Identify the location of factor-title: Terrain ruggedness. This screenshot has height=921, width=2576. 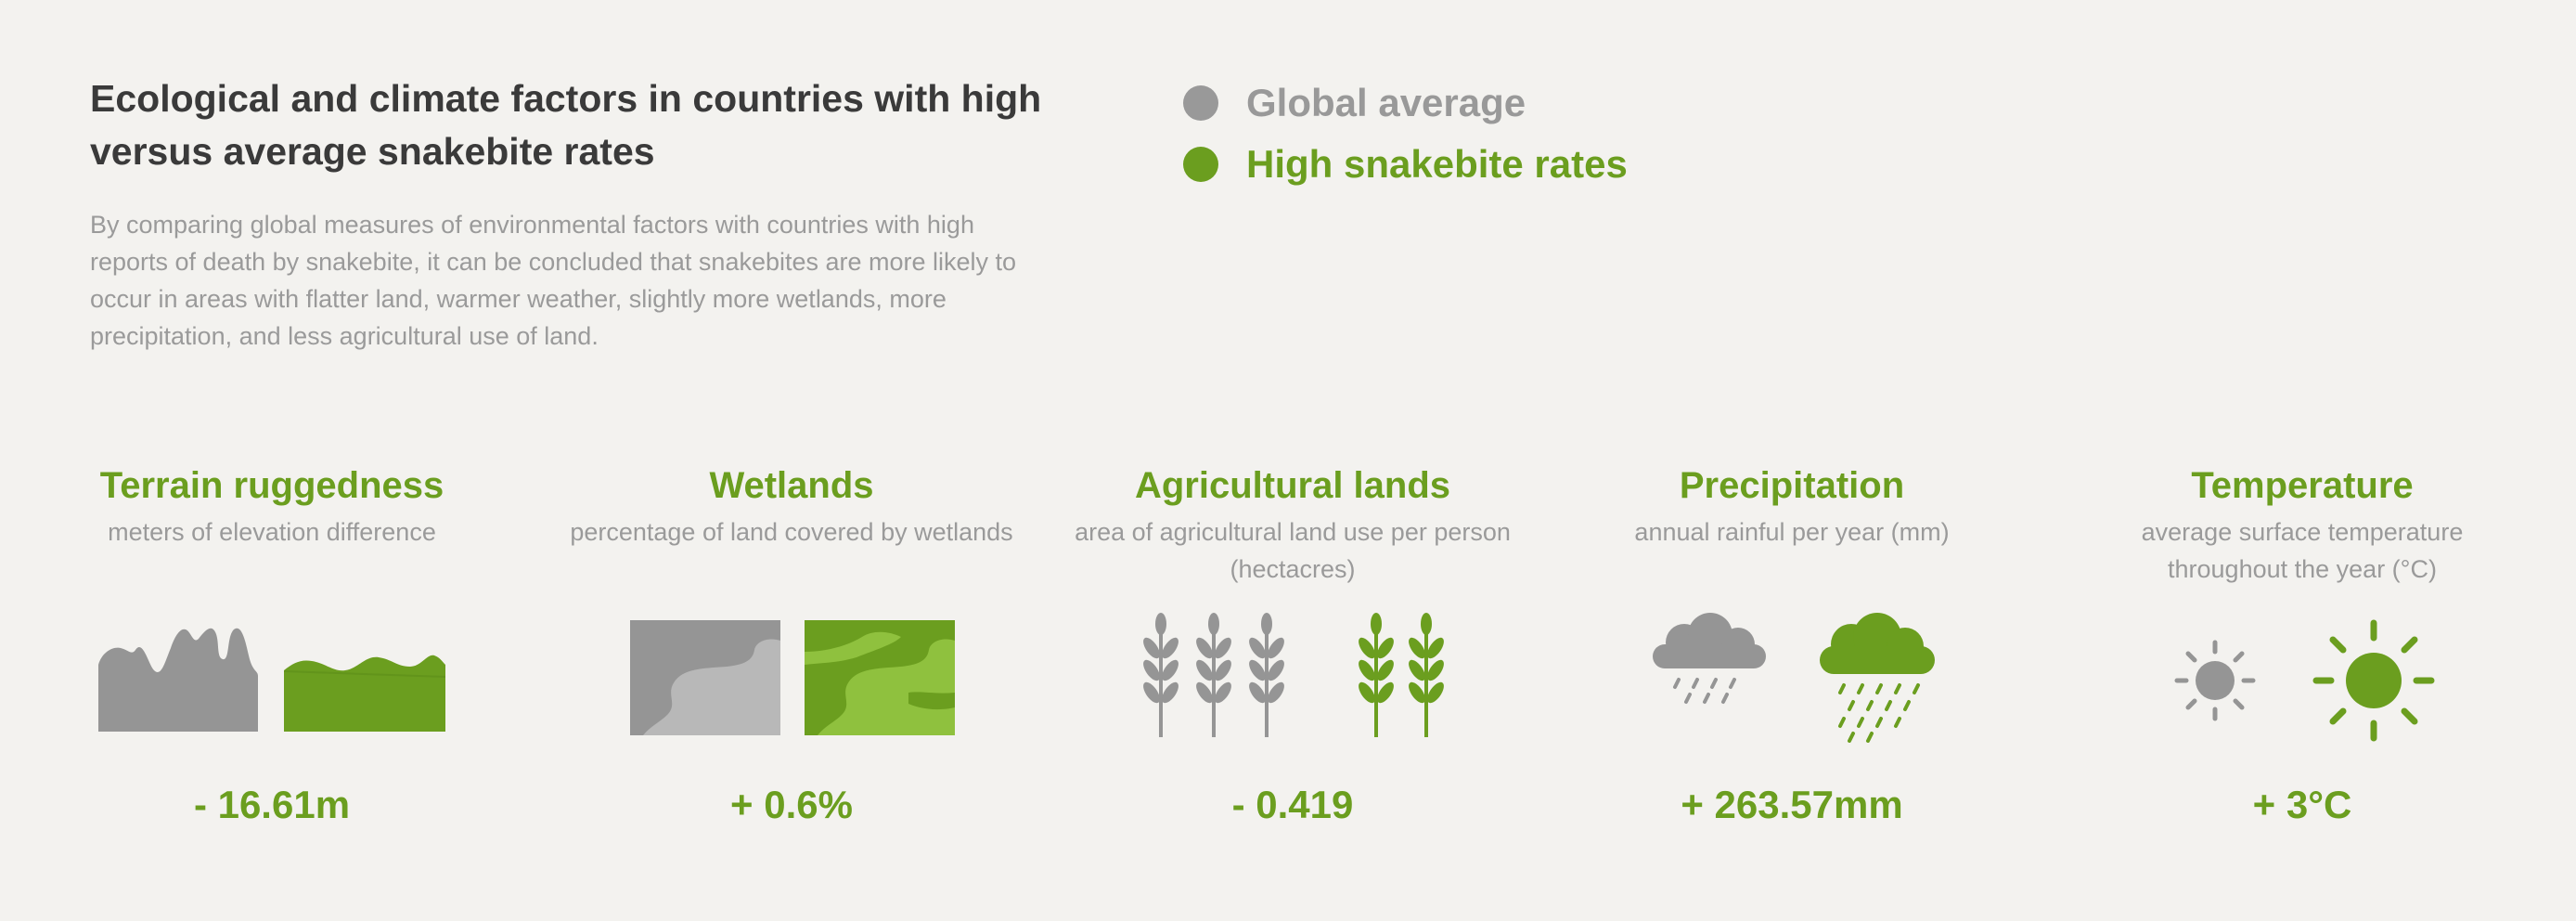
(272, 486).